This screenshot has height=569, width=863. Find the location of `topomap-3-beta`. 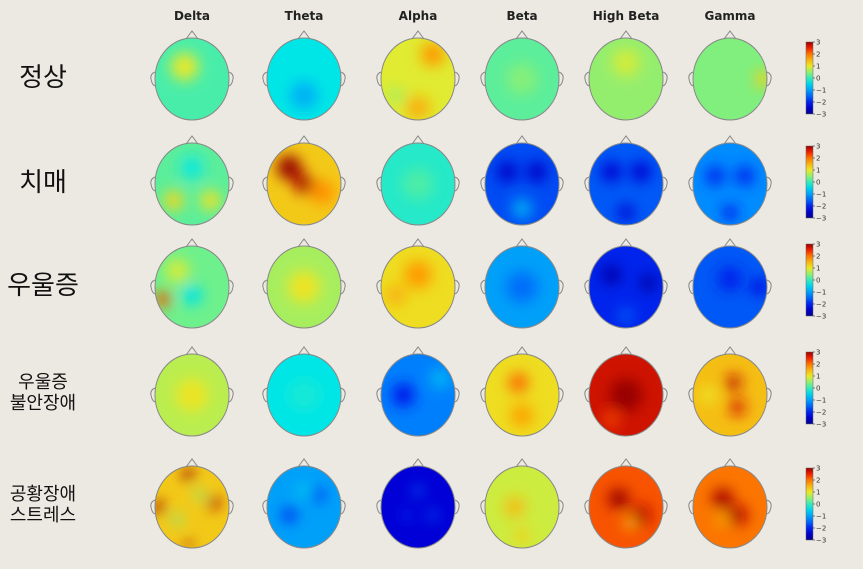

topomap-3-beta is located at coordinates (522, 391).